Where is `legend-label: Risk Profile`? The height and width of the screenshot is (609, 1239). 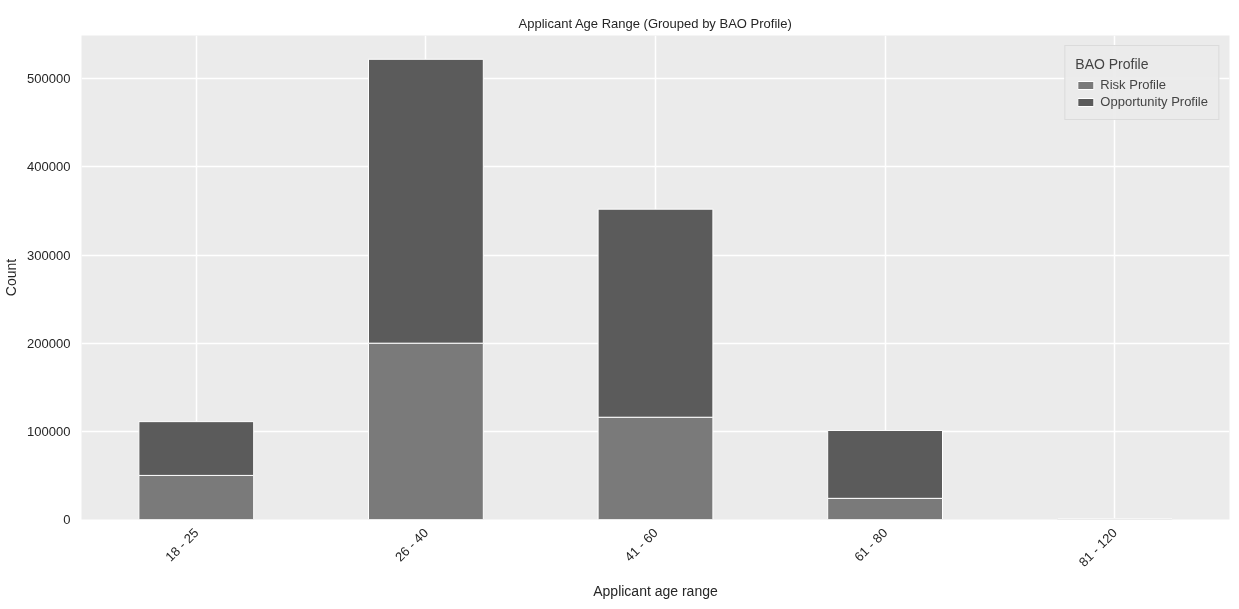 legend-label: Risk Profile is located at coordinates (1133, 84).